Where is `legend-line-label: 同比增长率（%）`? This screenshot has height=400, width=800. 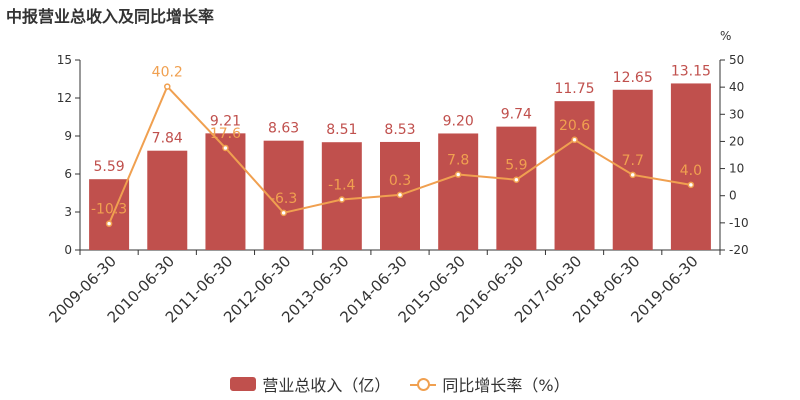 legend-line-label: 同比增长率（%） is located at coordinates (506, 385).